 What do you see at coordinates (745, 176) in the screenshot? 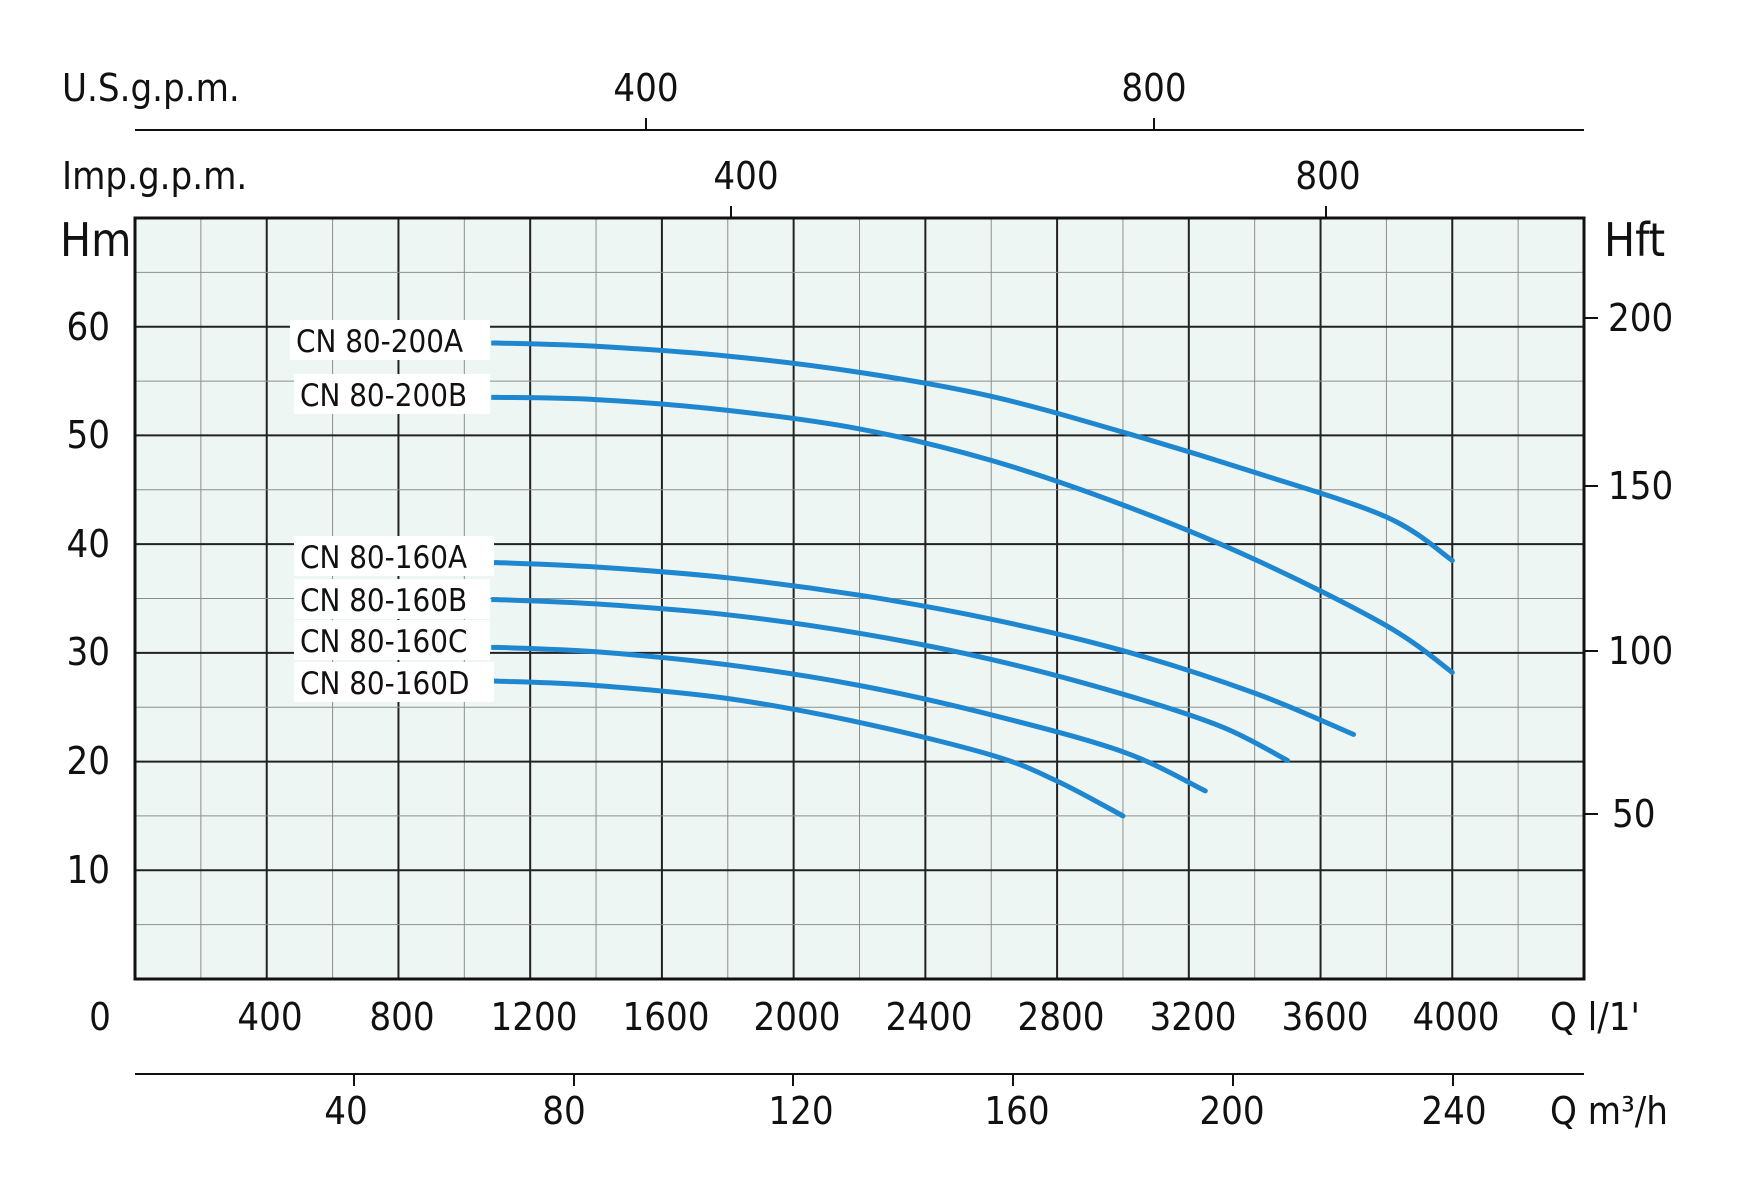
I see `imp-gpm-tick-label: 400` at bounding box center [745, 176].